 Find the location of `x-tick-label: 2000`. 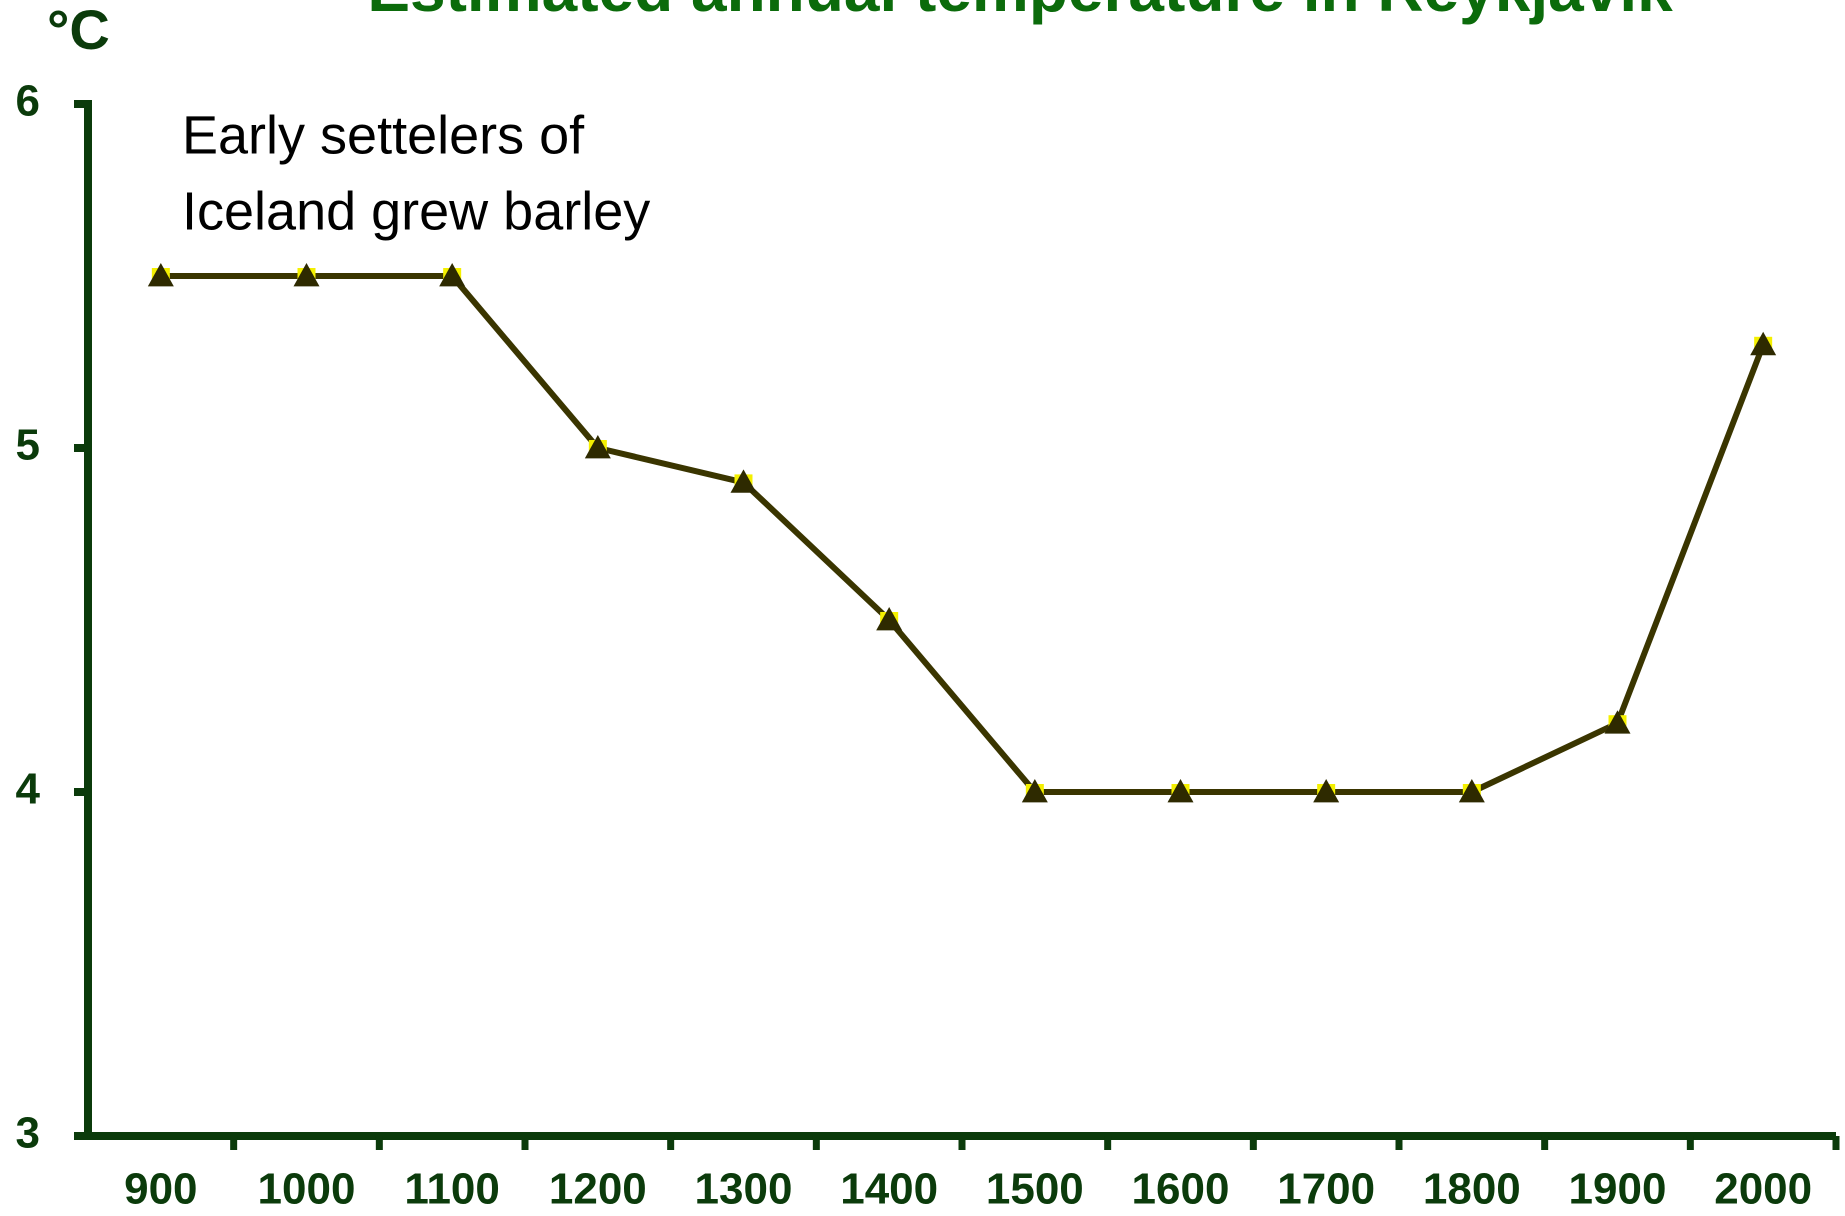

x-tick-label: 2000 is located at coordinates (1763, 1189).